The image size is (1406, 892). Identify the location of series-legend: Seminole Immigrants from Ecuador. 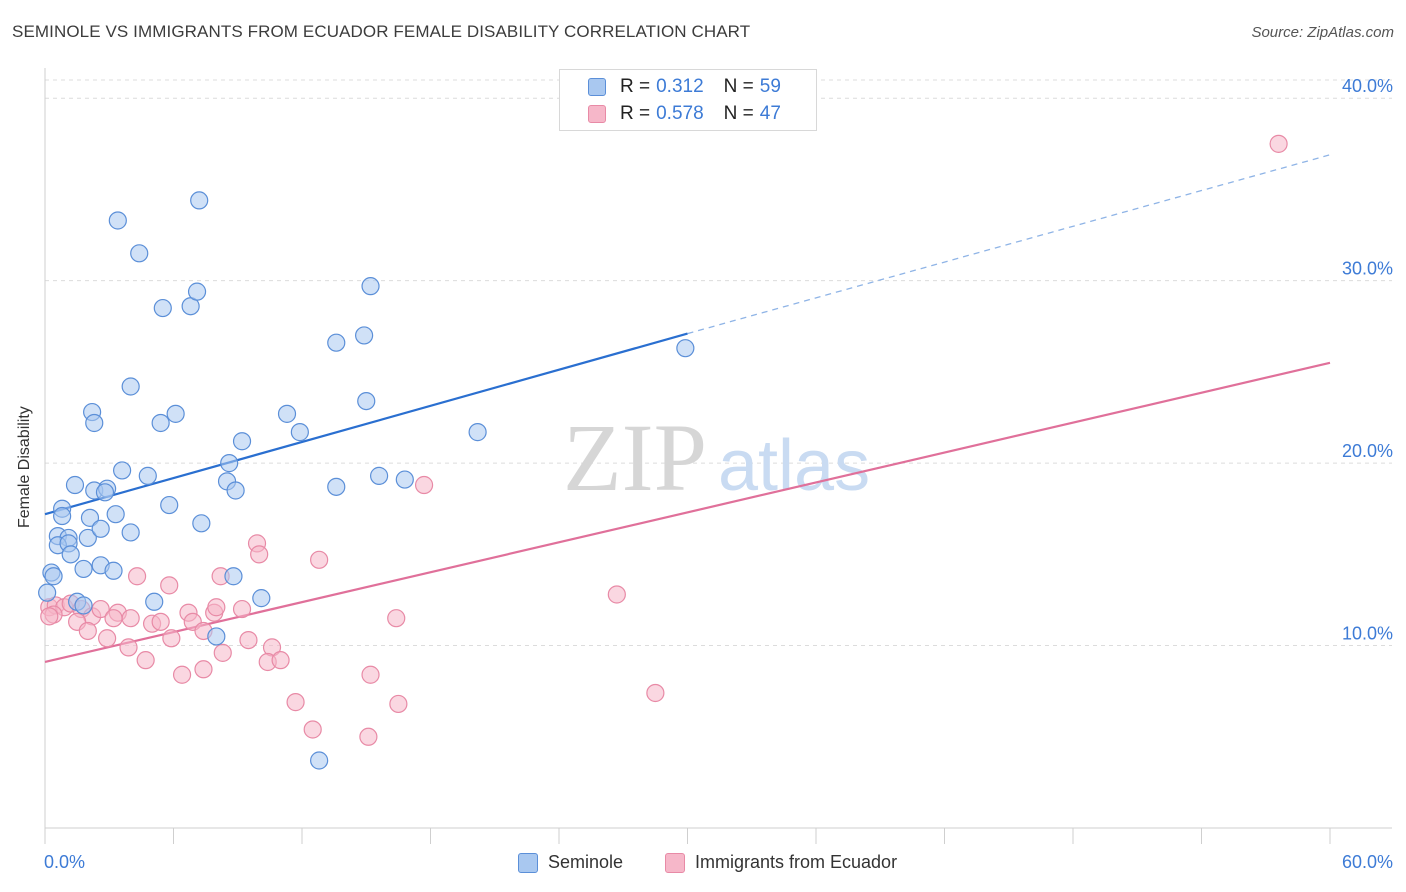
(703, 864).